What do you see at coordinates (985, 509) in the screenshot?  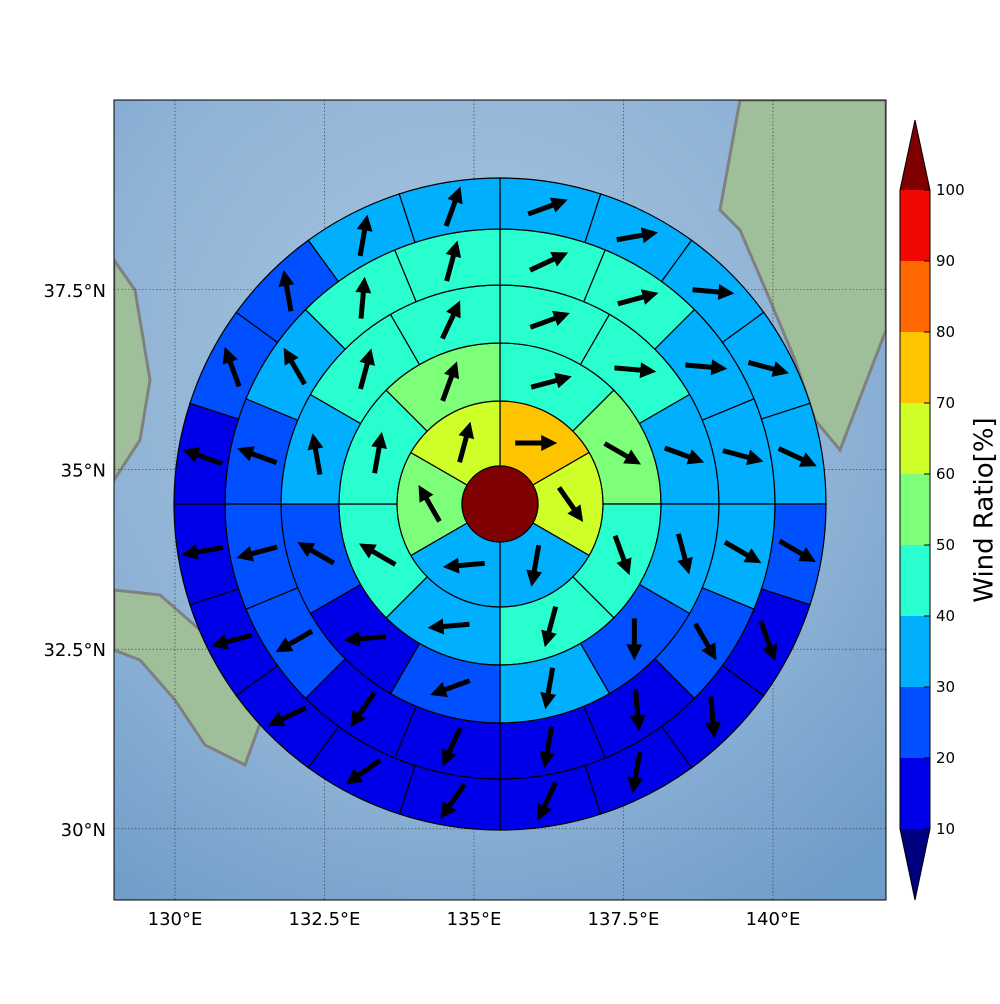 I see `colorbar-label: Wind Ratio[%]` at bounding box center [985, 509].